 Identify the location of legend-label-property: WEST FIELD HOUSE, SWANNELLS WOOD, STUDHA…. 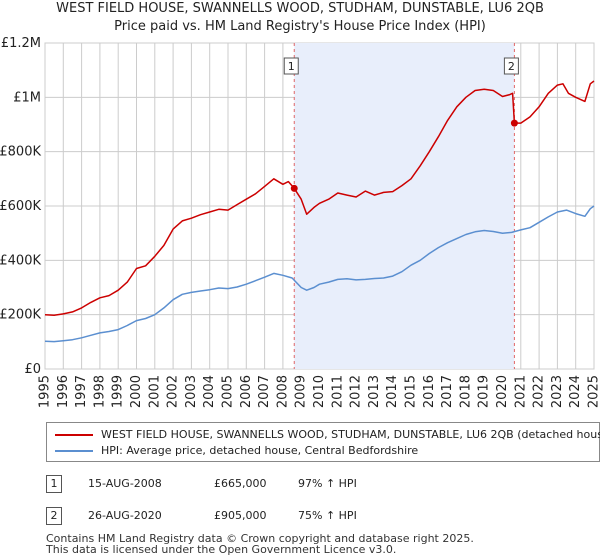
(350, 434).